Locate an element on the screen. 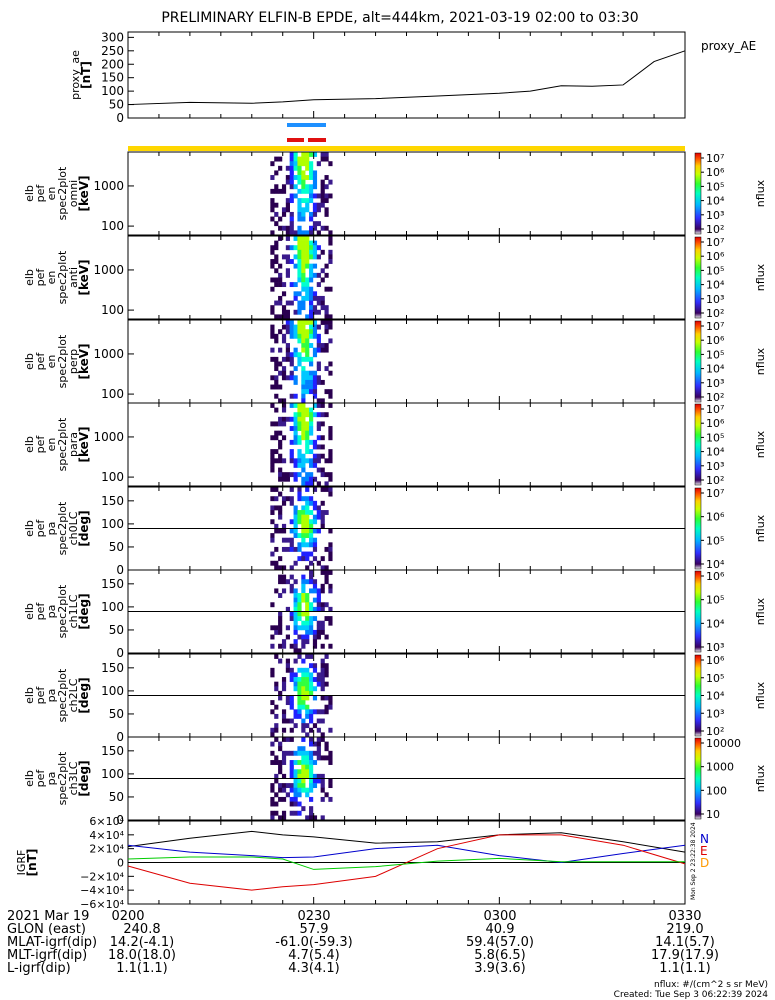 The image size is (775, 1000). colorbar-tick-label: 10² is located at coordinates (715, 480).